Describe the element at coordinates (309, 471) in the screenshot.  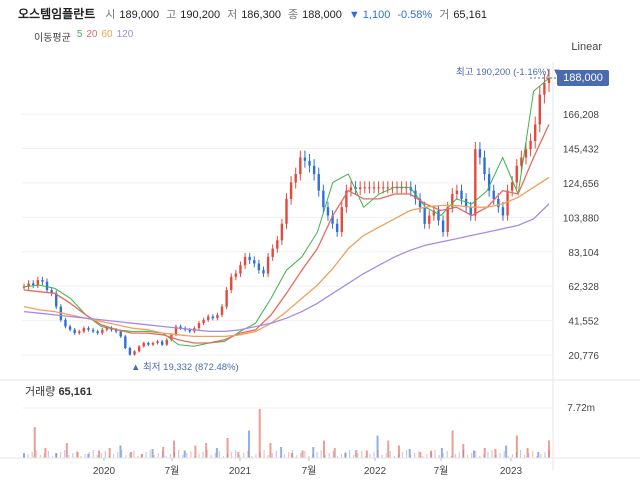
I see `x-tick-label: 7월` at that location.